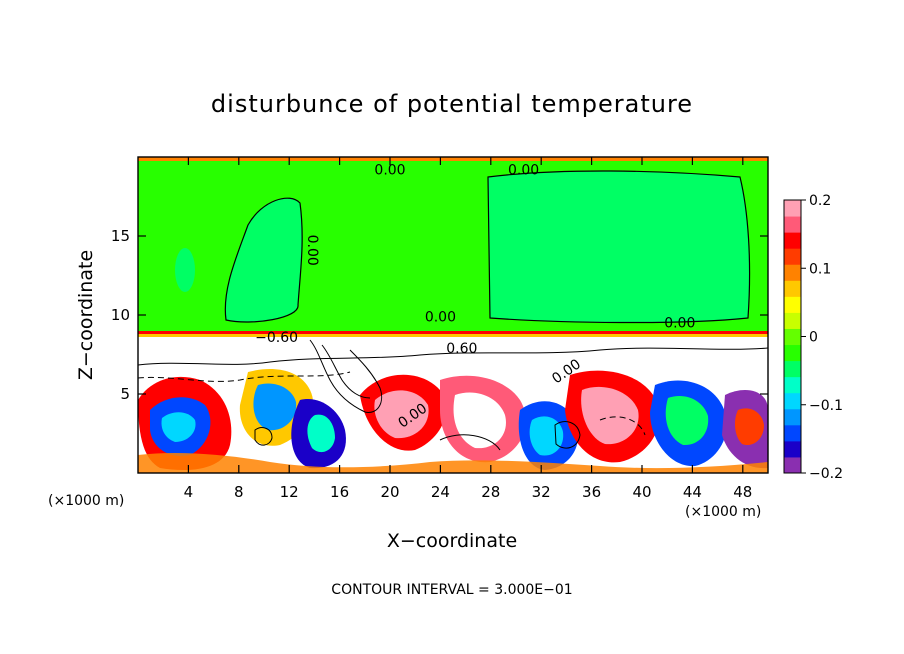  Describe the element at coordinates (820, 201) in the screenshot. I see `colorbar-tick-label: 0.2` at that location.